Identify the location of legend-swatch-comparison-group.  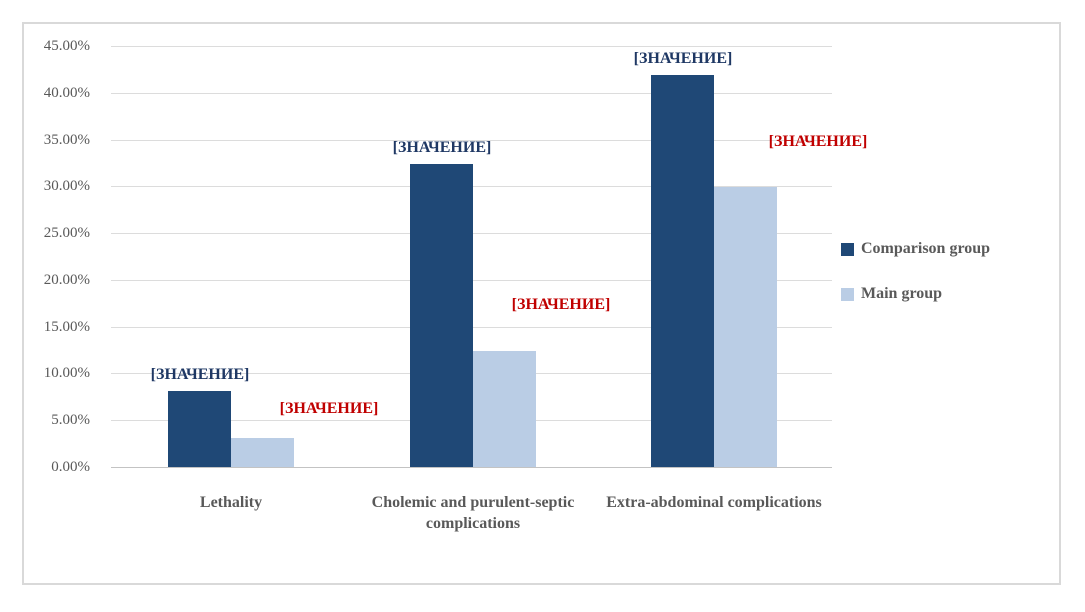
(847, 249).